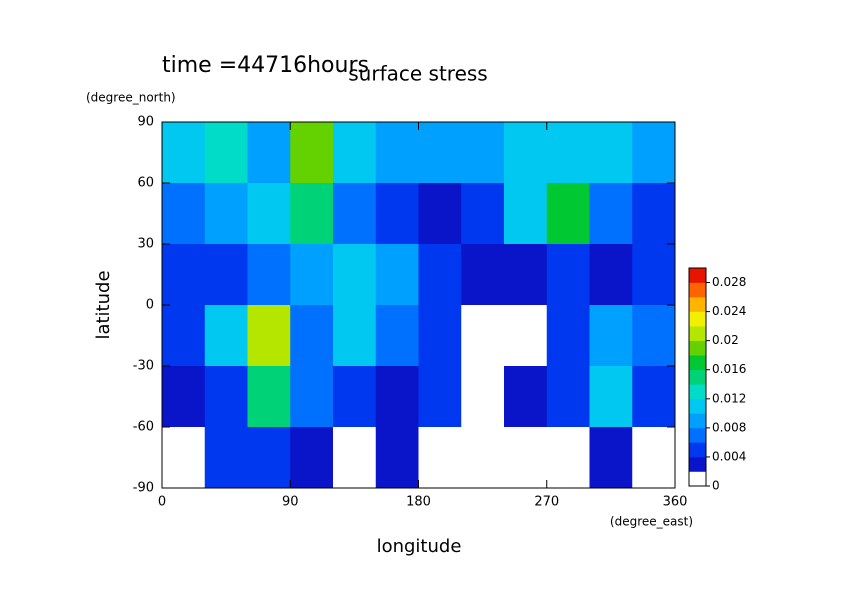 Image resolution: width=842 pixels, height=599 pixels. What do you see at coordinates (729, 456) in the screenshot?
I see `colorbar-tick-label: 0.004` at bounding box center [729, 456].